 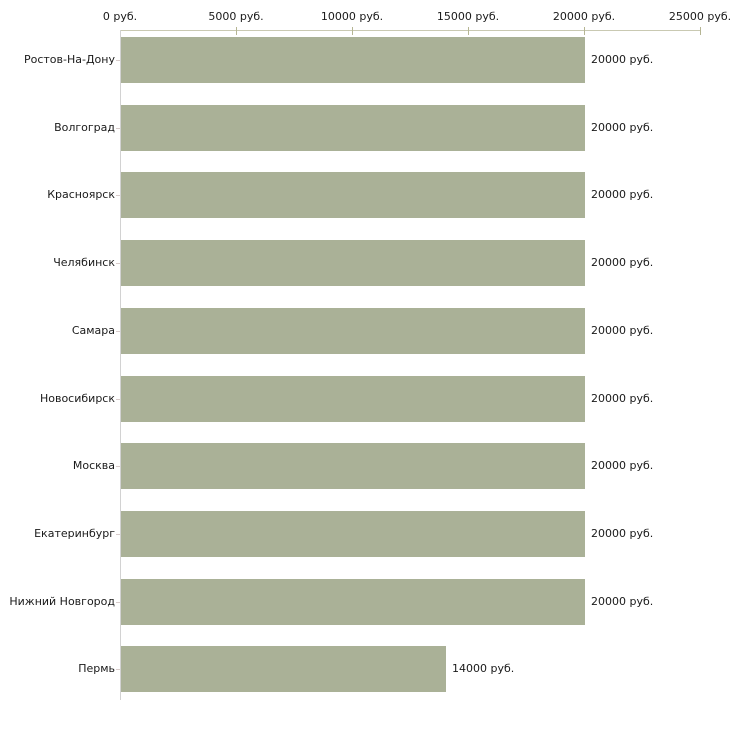 I want to click on category-label: Волгоград, so click(x=84, y=127).